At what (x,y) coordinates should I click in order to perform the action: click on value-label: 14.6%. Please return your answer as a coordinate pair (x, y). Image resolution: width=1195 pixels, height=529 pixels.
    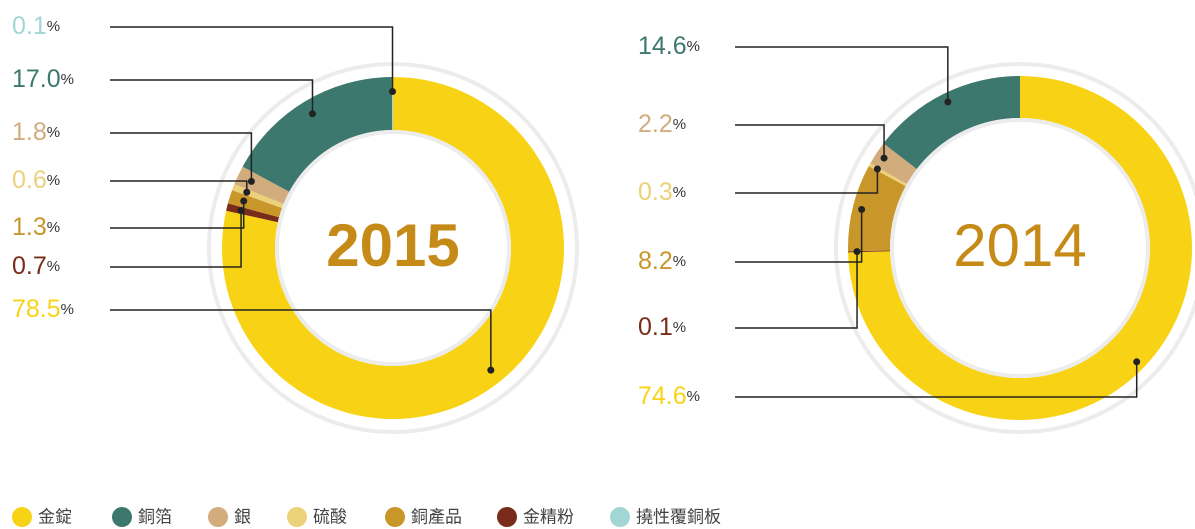
    Looking at the image, I should click on (669, 46).